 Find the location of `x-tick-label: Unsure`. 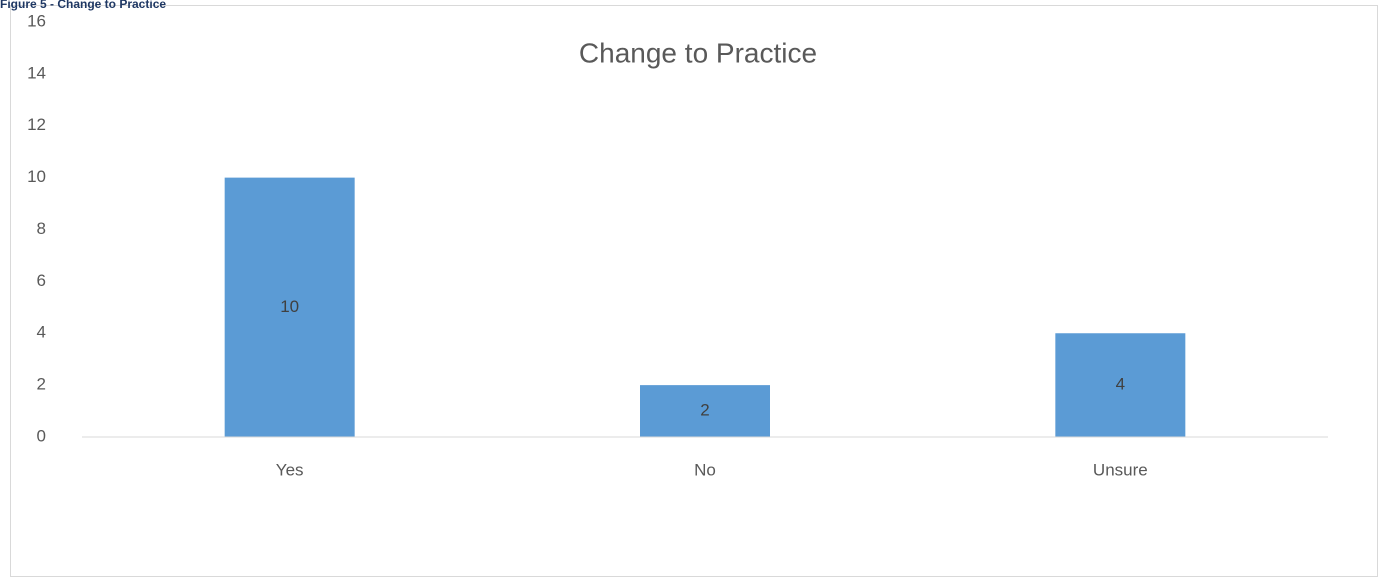

x-tick-label: Unsure is located at coordinates (1120, 469).